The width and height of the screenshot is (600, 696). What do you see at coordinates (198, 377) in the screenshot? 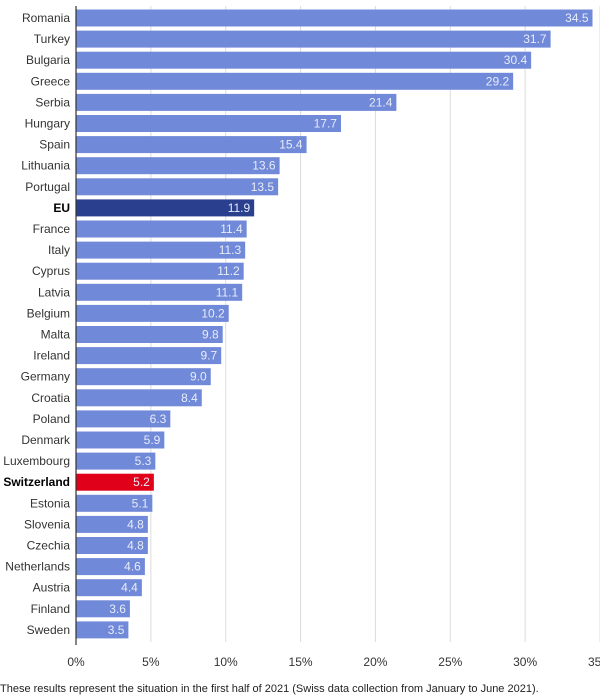
I see `value-label: 9.0` at bounding box center [198, 377].